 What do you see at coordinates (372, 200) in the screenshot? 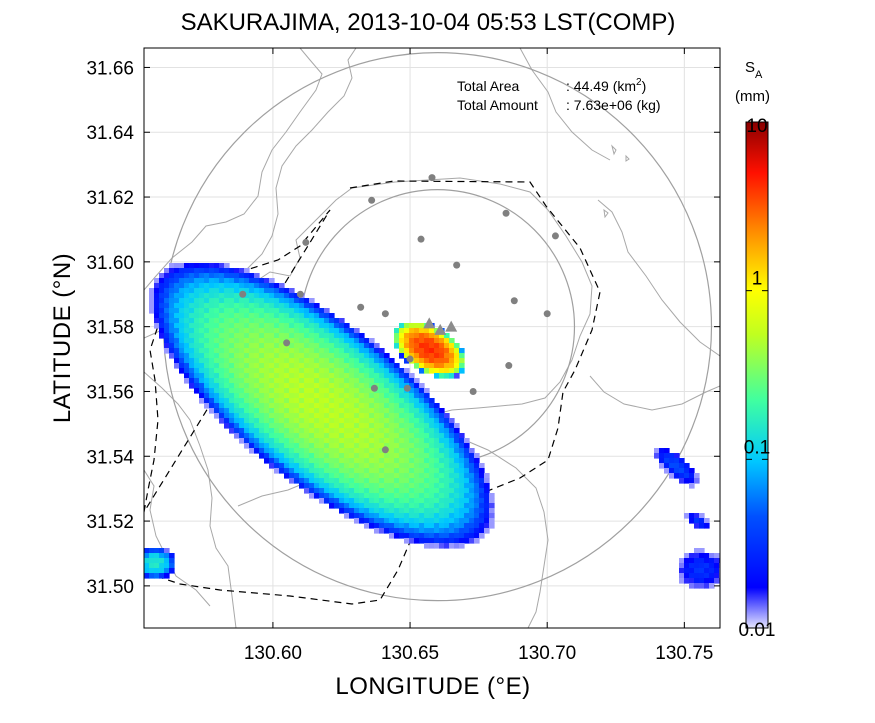
I see `station-marker` at bounding box center [372, 200].